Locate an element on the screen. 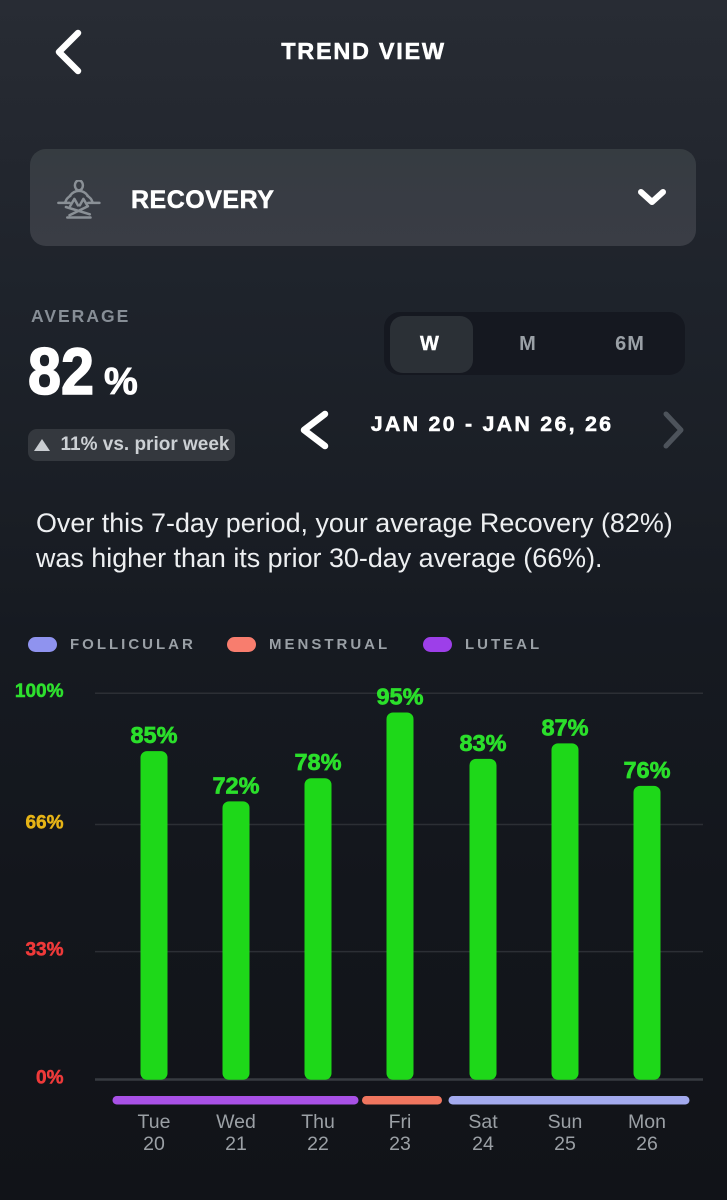 The width and height of the screenshot is (727, 1200). svg-text: 100% is located at coordinates (39, 691).